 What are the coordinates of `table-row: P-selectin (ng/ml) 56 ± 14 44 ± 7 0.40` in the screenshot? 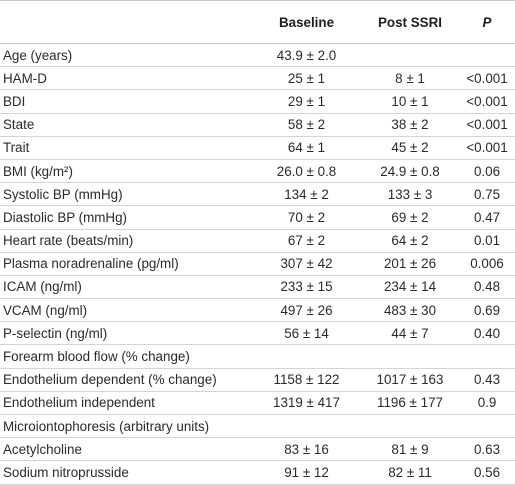 It's located at (257, 333).